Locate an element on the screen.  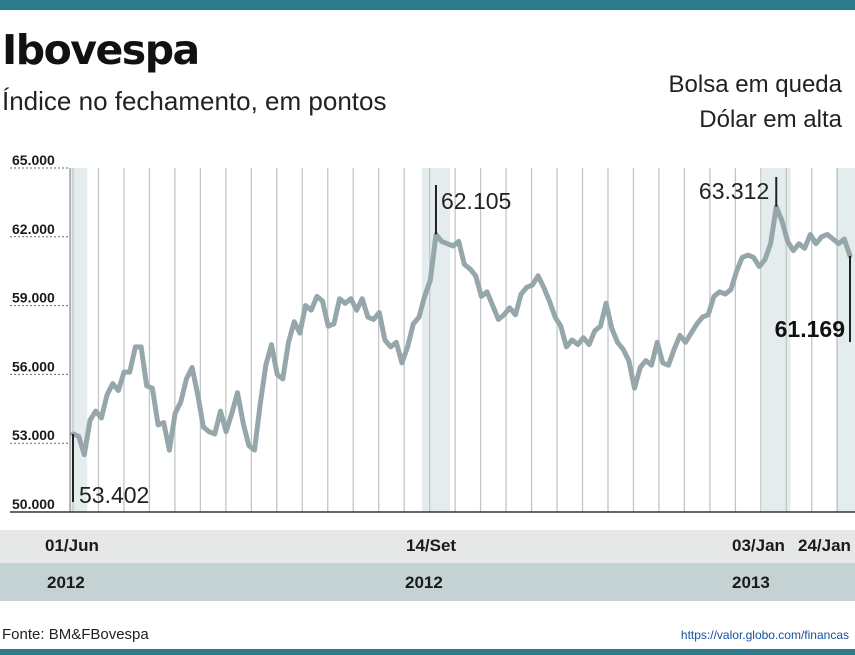
date-label-set: 14/Set is located at coordinates (431, 545).